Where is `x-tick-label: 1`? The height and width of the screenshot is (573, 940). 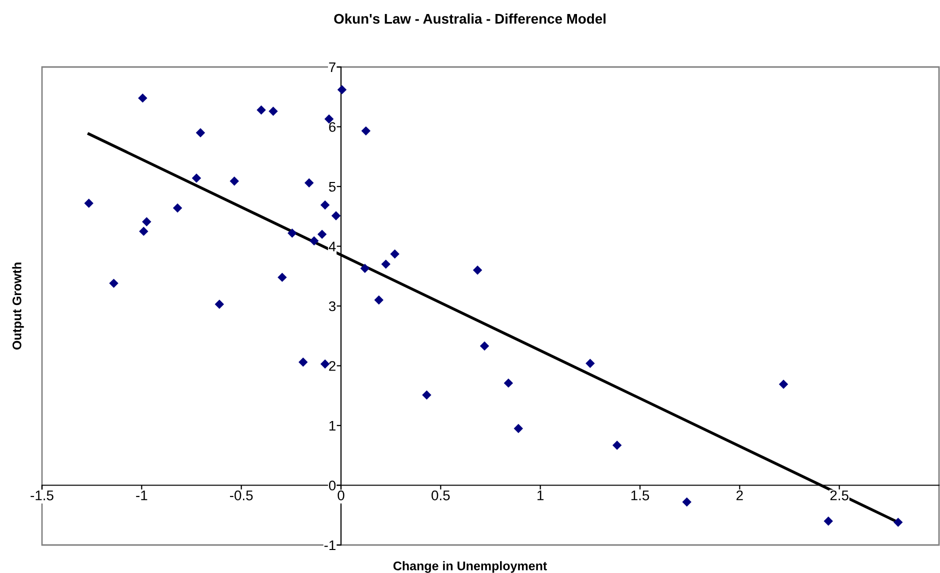
x-tick-label: 1 is located at coordinates (541, 495).